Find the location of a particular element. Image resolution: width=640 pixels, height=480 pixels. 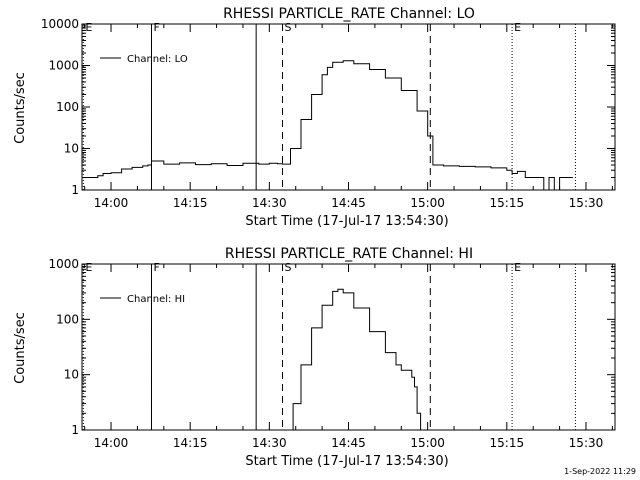

legend: Channel: HI is located at coordinates (142, 299).